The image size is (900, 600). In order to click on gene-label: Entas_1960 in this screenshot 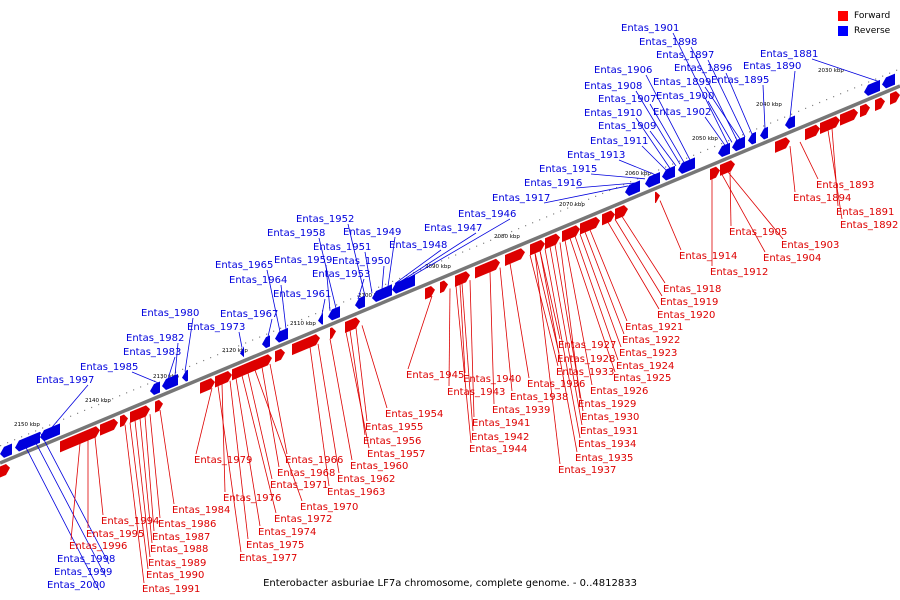, I will do `click(379, 466)`.